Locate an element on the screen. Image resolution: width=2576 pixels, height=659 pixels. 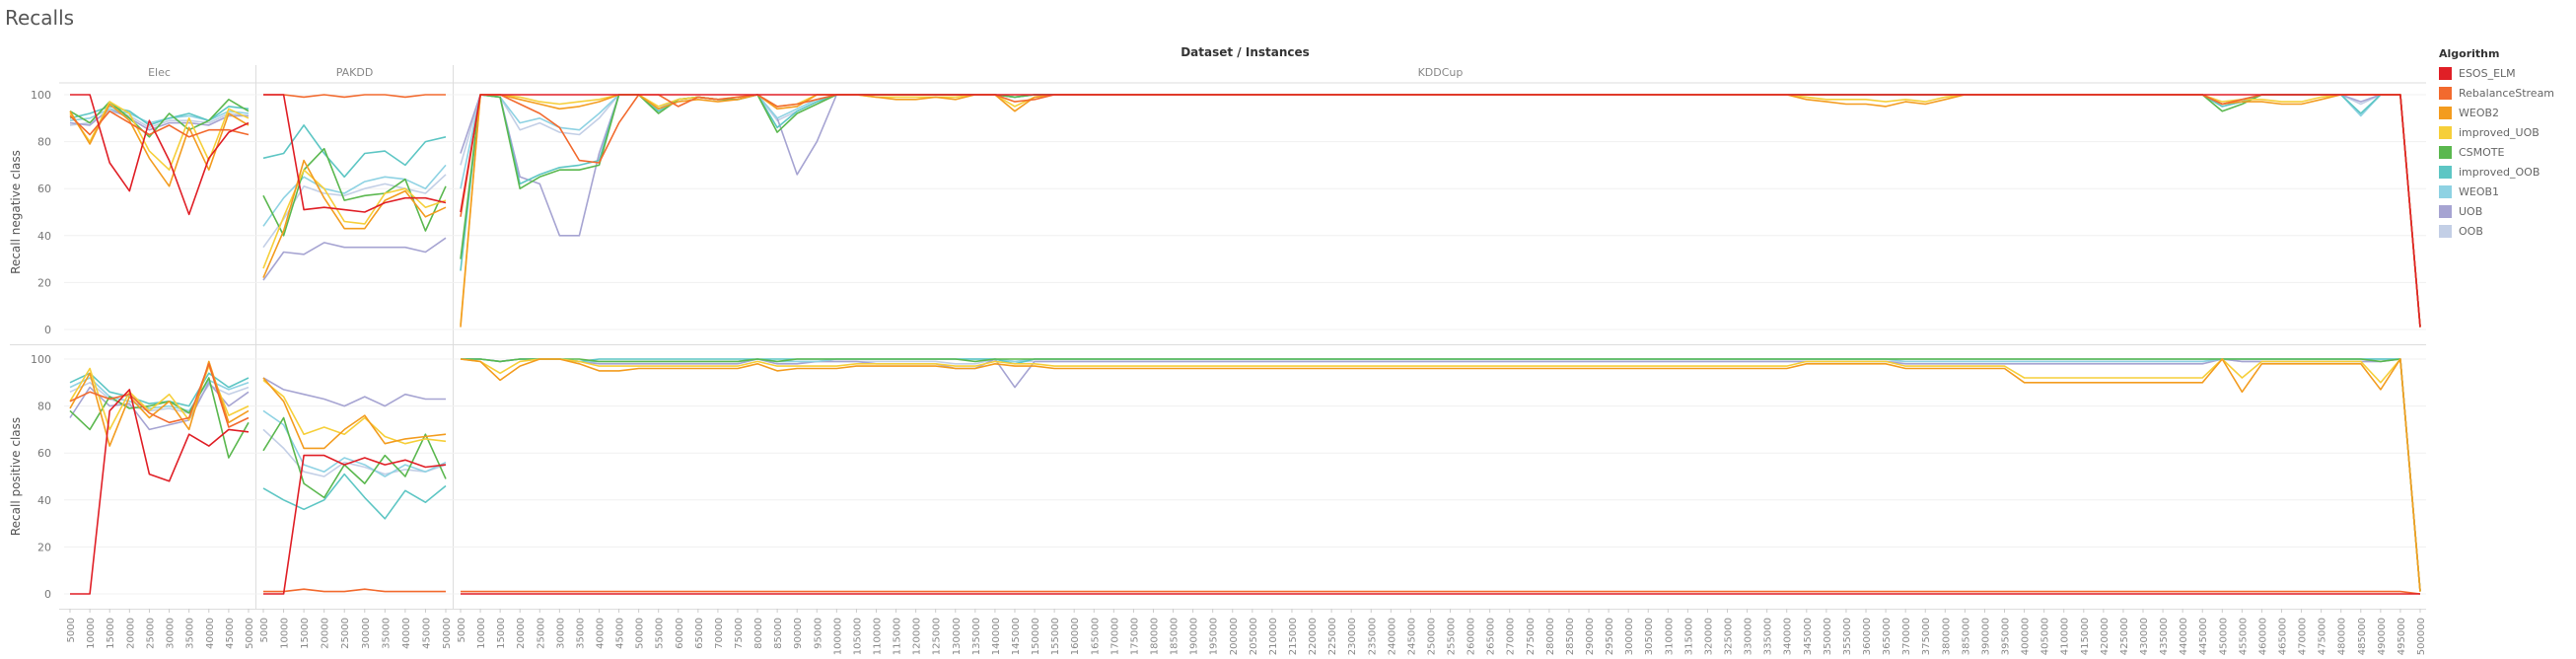
x-tick-label: 105000 is located at coordinates (857, 636).